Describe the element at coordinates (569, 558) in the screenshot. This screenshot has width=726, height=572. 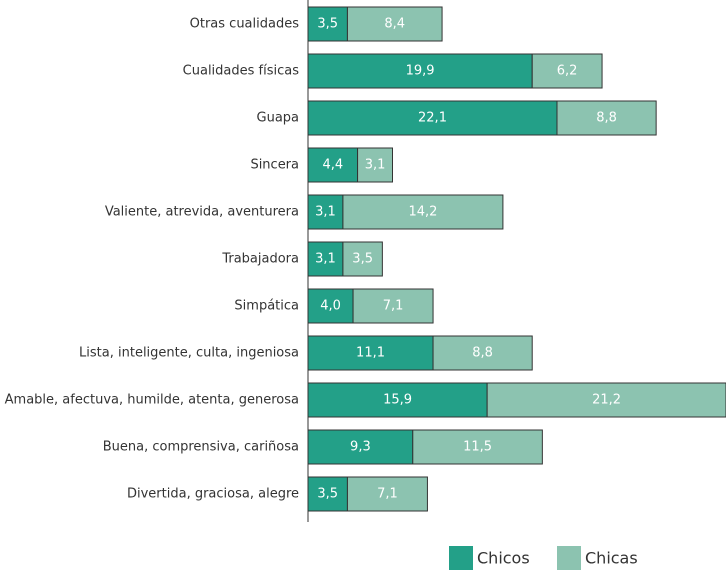
I see `legend-swatch-chicas` at that location.